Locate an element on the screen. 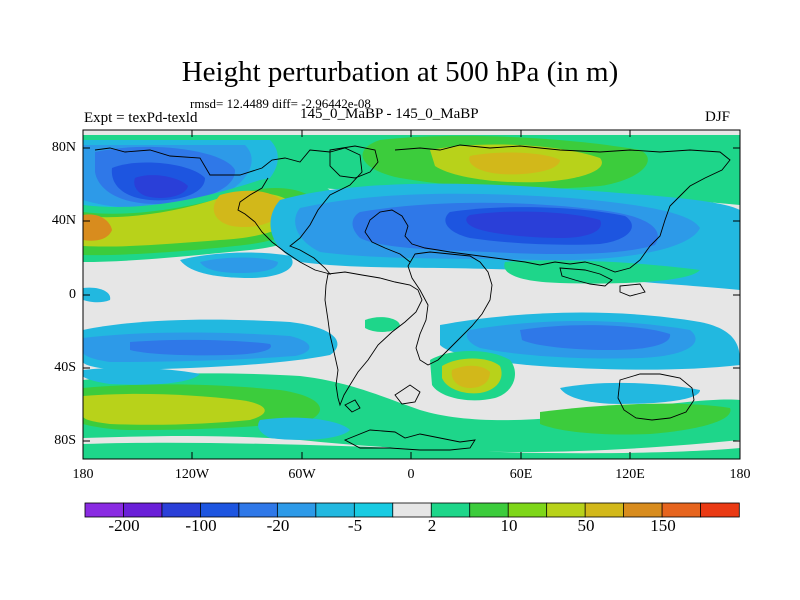  south-atlantic-ridge-core is located at coordinates (470, 376).